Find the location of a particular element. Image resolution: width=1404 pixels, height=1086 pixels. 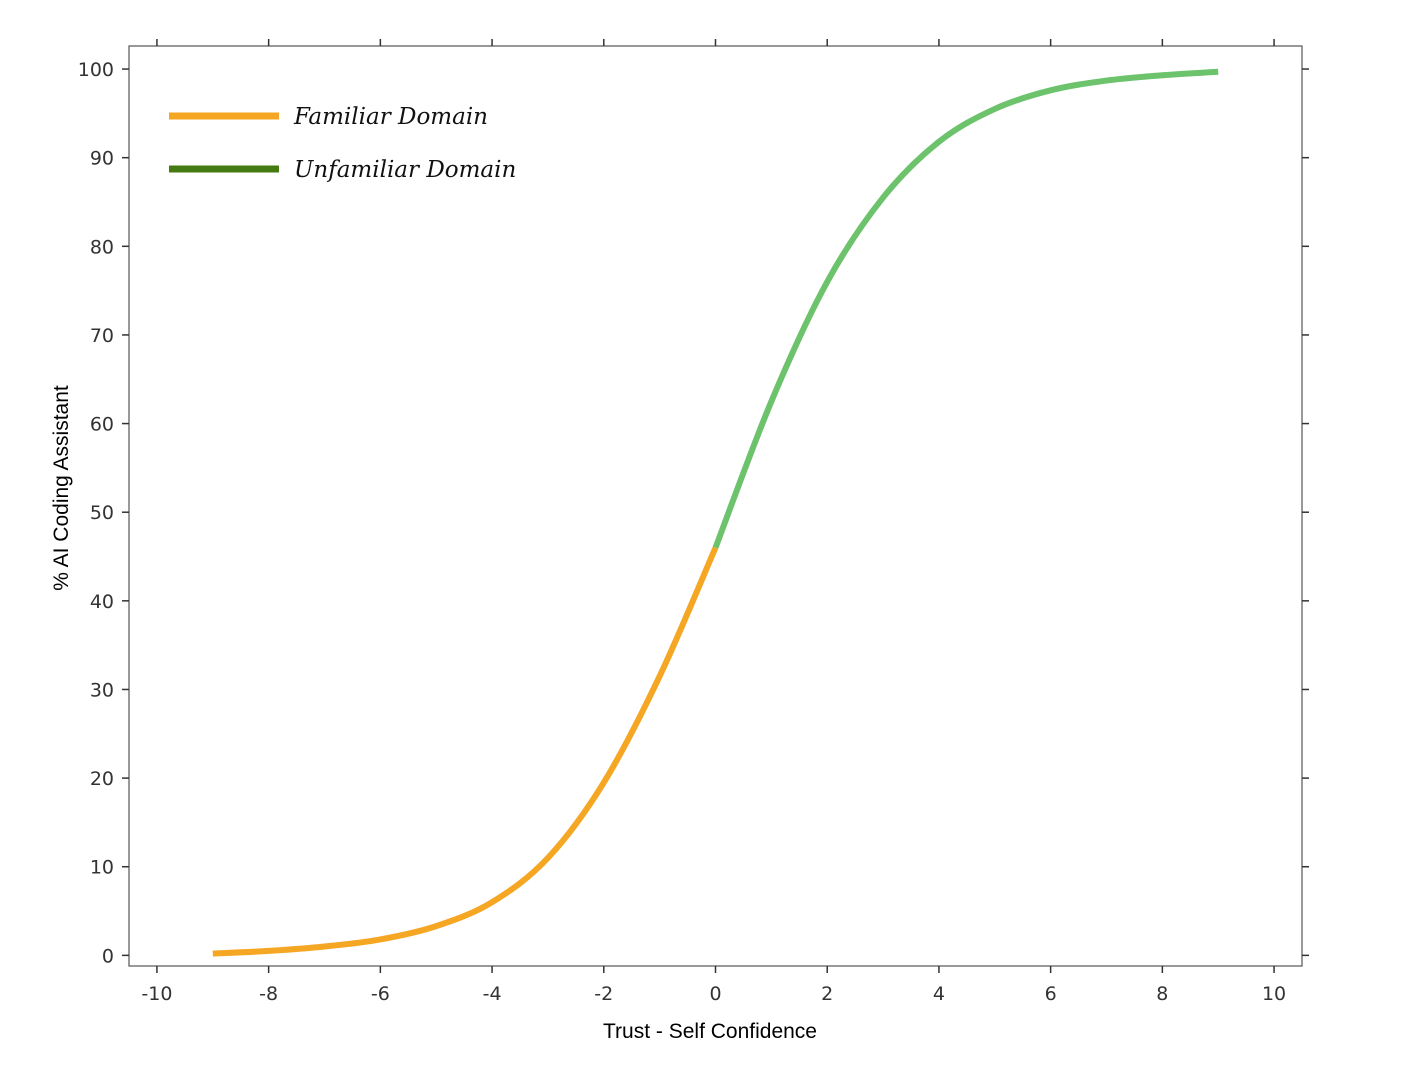

y-tick-label: 50 is located at coordinates (102, 513).